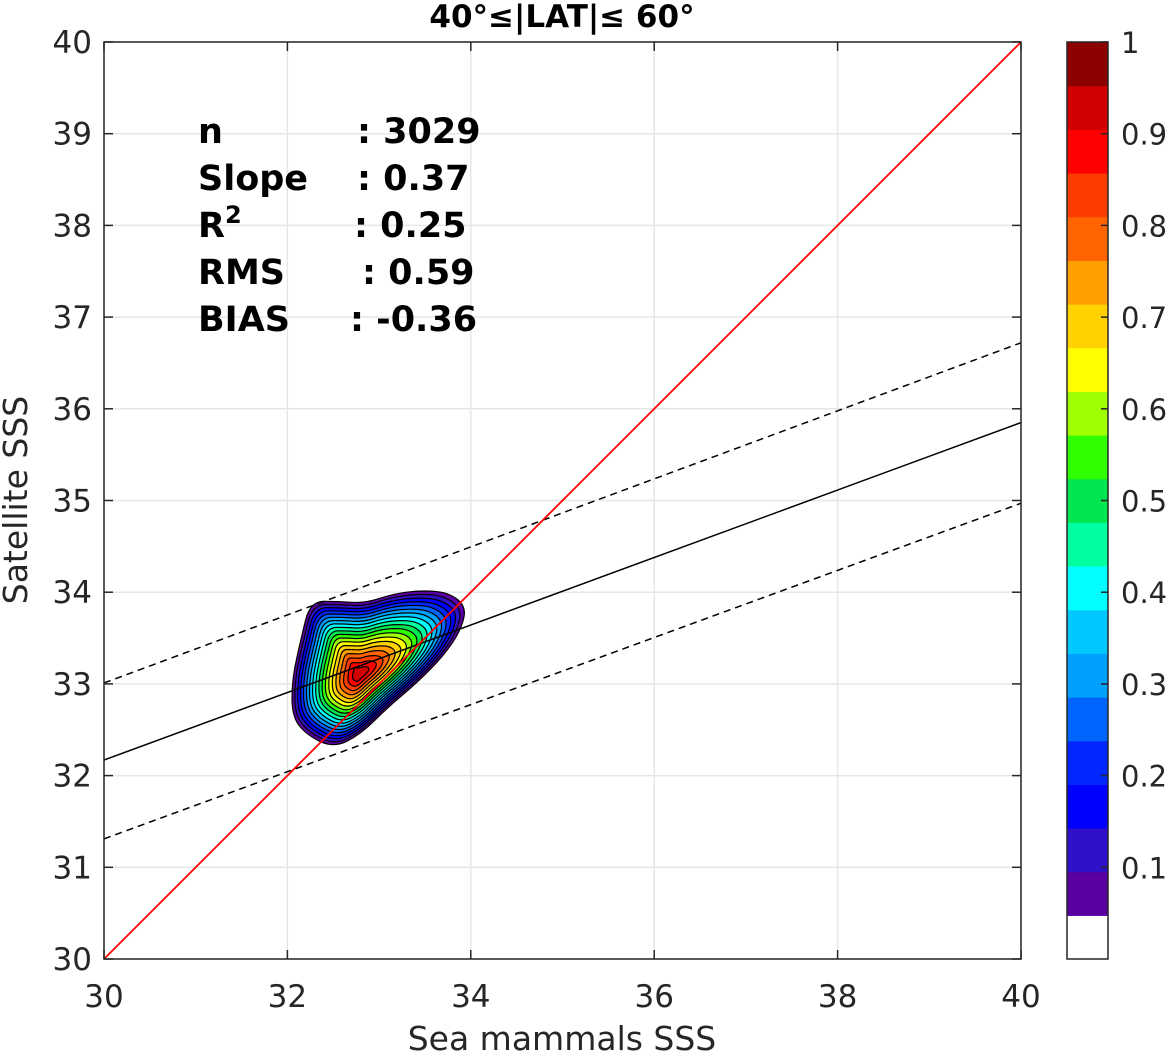  I want to click on x-tick-label: 40, so click(1020, 997).